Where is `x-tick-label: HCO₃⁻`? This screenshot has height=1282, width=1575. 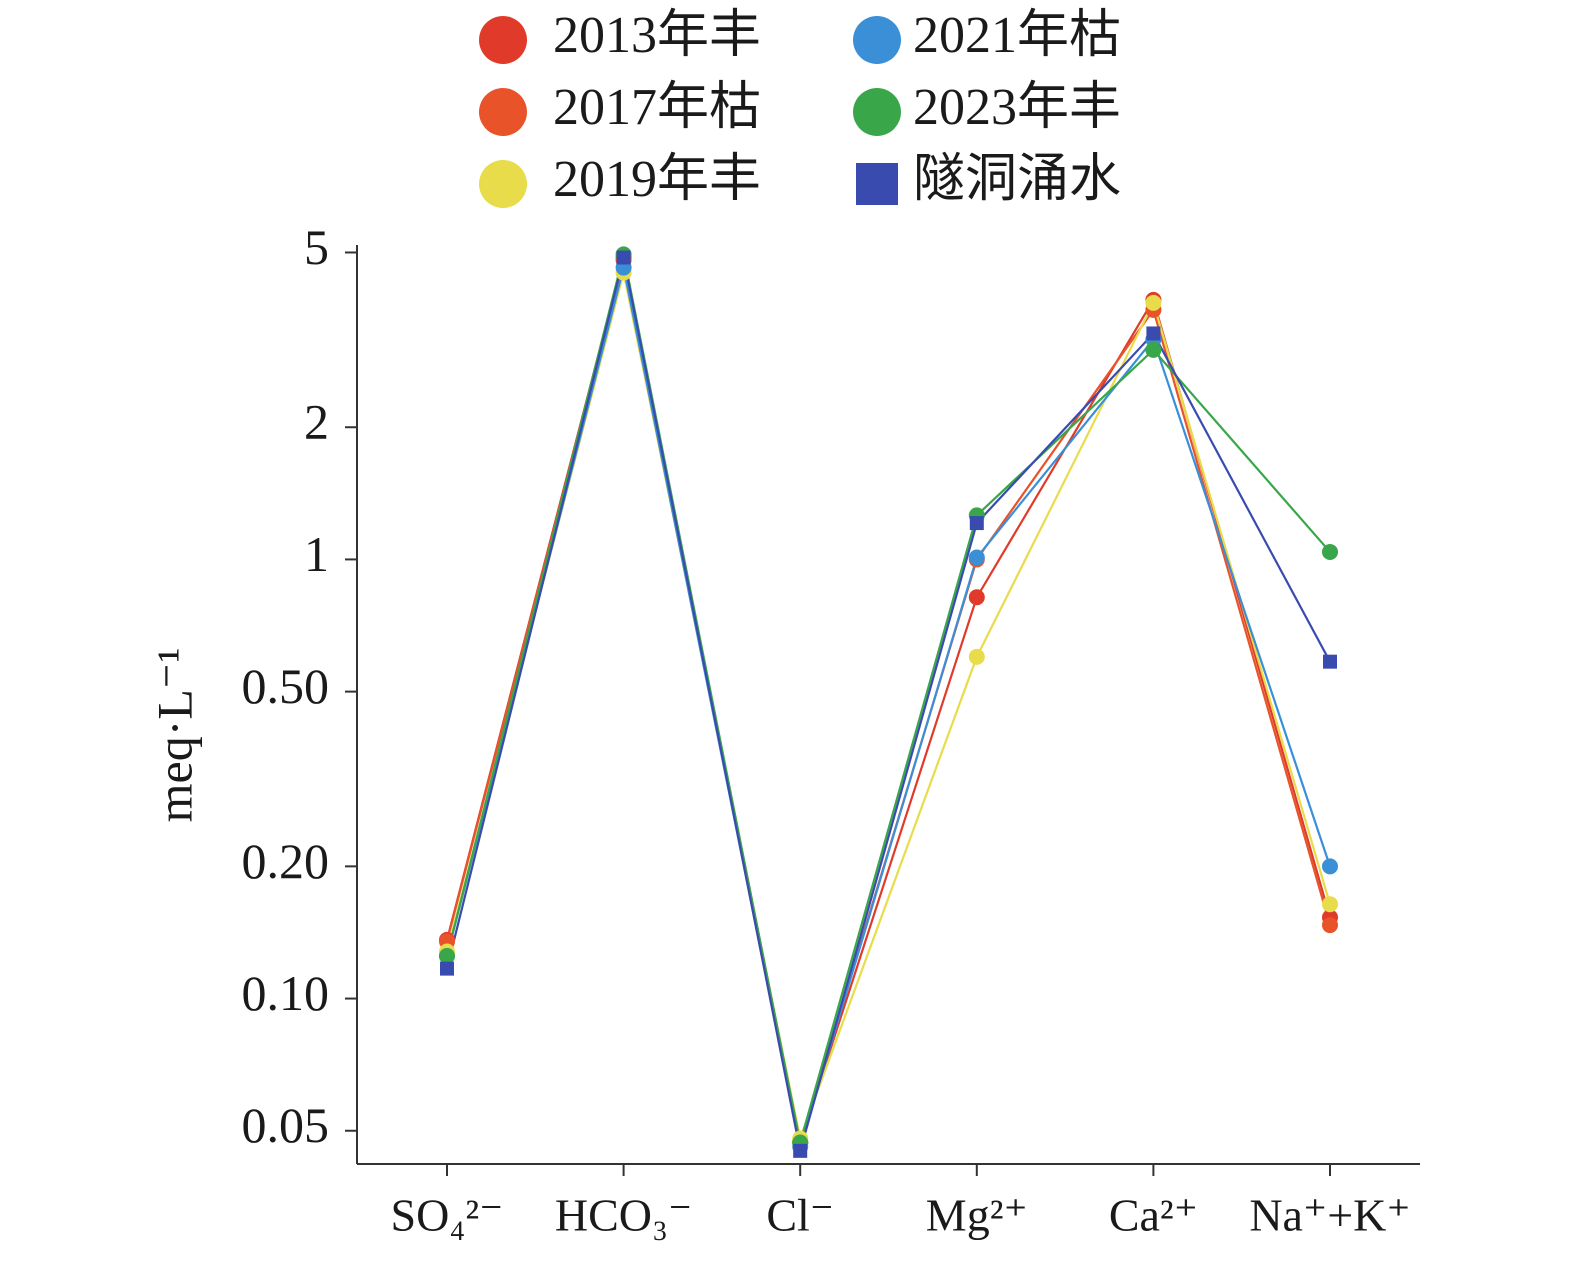
x-tick-label: HCO₃⁻ is located at coordinates (623, 1215).